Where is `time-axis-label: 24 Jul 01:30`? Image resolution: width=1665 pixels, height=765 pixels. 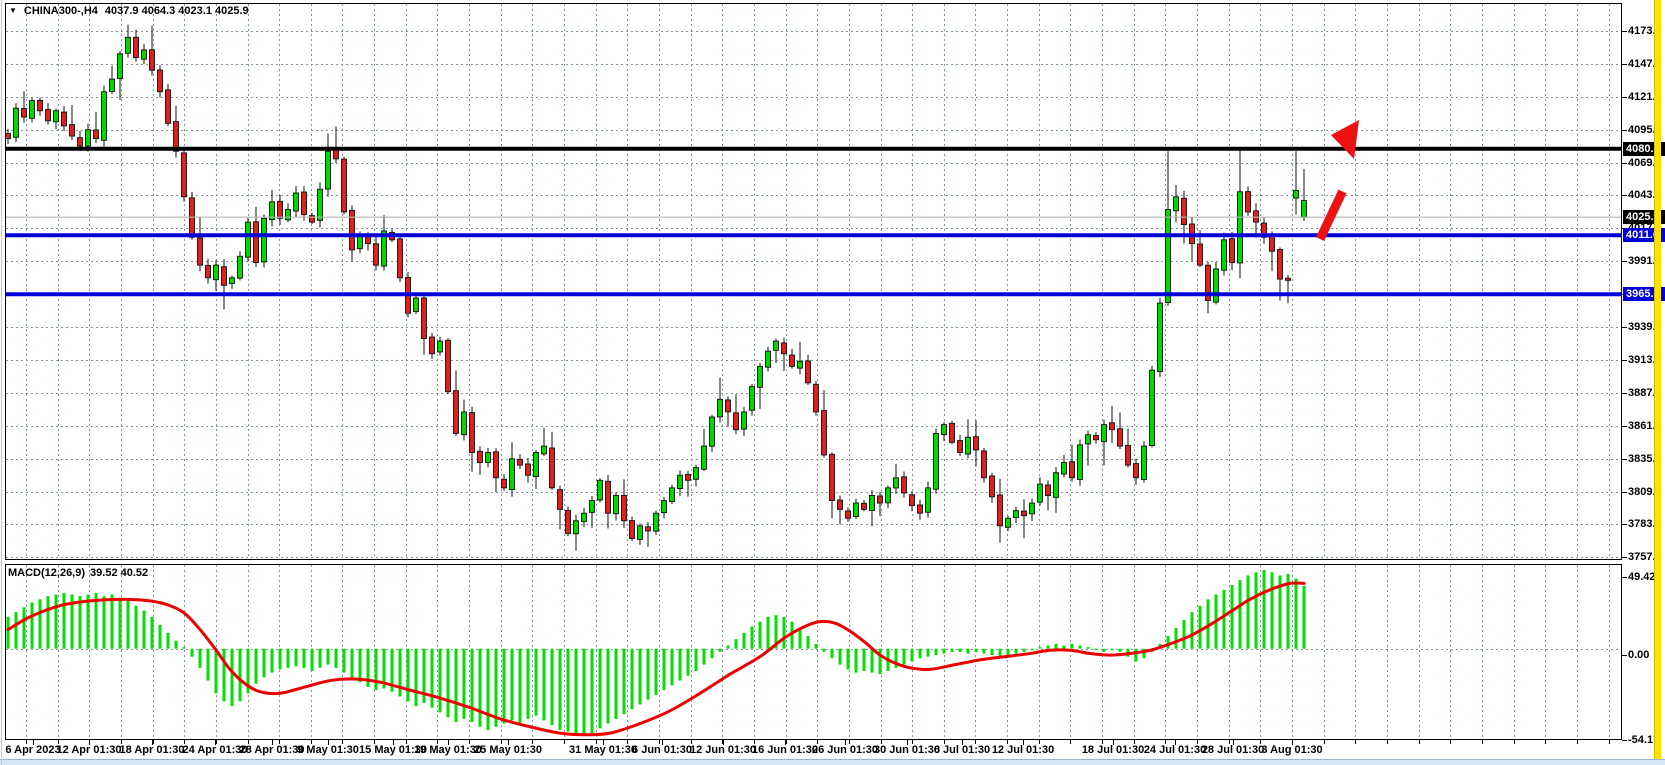 time-axis-label: 24 Jul 01:30 is located at coordinates (1175, 750).